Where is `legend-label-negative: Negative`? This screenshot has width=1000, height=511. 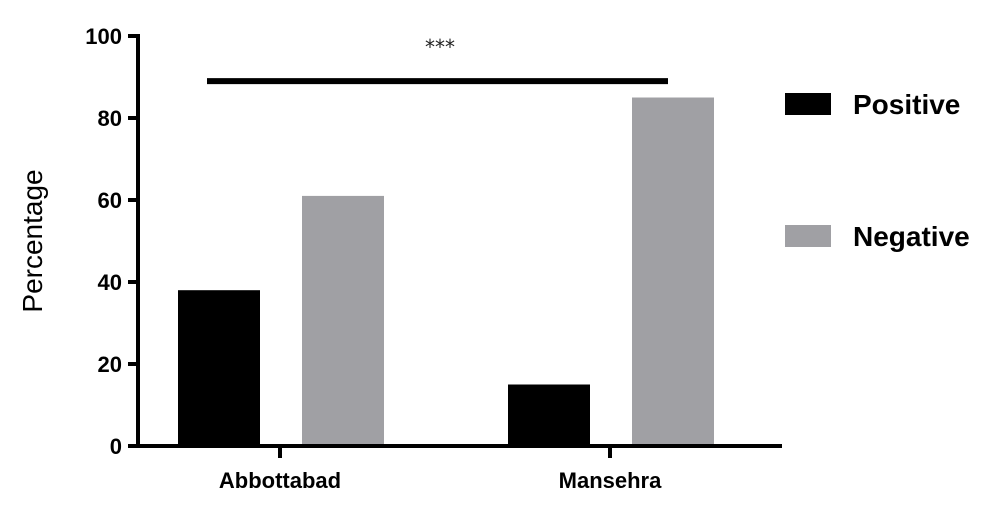
legend-label-negative: Negative is located at coordinates (911, 236).